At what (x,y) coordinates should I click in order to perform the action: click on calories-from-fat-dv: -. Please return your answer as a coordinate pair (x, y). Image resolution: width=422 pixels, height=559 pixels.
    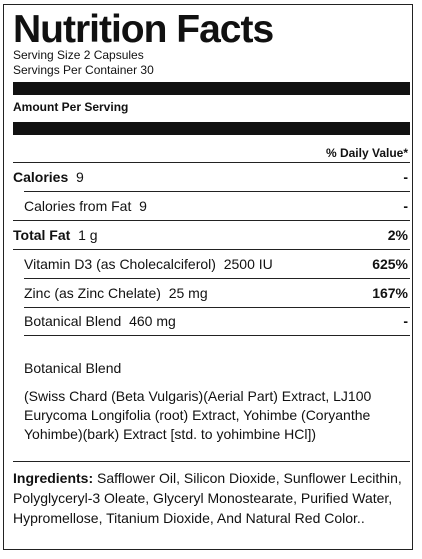
    Looking at the image, I should click on (405, 206).